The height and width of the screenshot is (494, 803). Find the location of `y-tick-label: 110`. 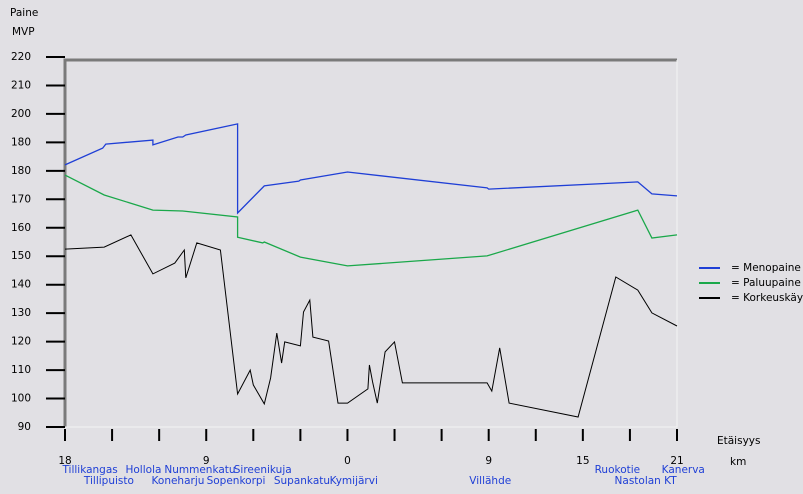

y-tick-label: 110 is located at coordinates (21, 370).